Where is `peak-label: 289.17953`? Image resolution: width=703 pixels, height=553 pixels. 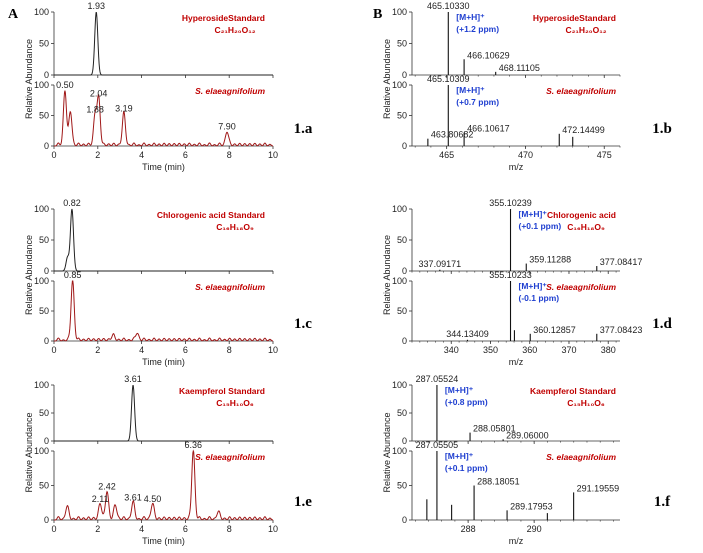 peak-label: 289.17953 is located at coordinates (531, 506).